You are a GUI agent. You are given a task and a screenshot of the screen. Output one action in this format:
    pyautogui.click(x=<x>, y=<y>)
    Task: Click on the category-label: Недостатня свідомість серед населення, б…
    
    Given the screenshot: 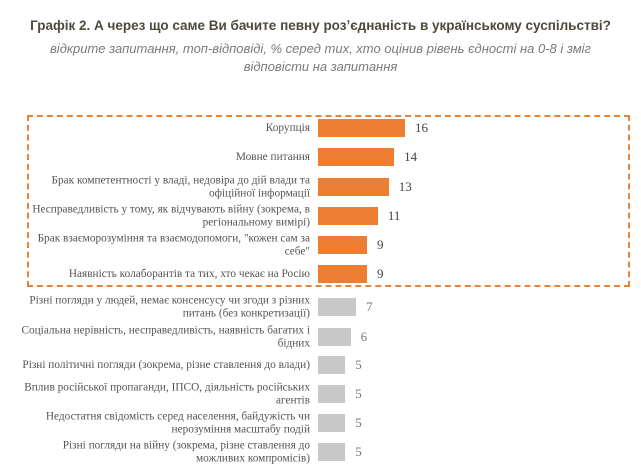 What is the action you would take?
    pyautogui.click(x=177, y=423)
    